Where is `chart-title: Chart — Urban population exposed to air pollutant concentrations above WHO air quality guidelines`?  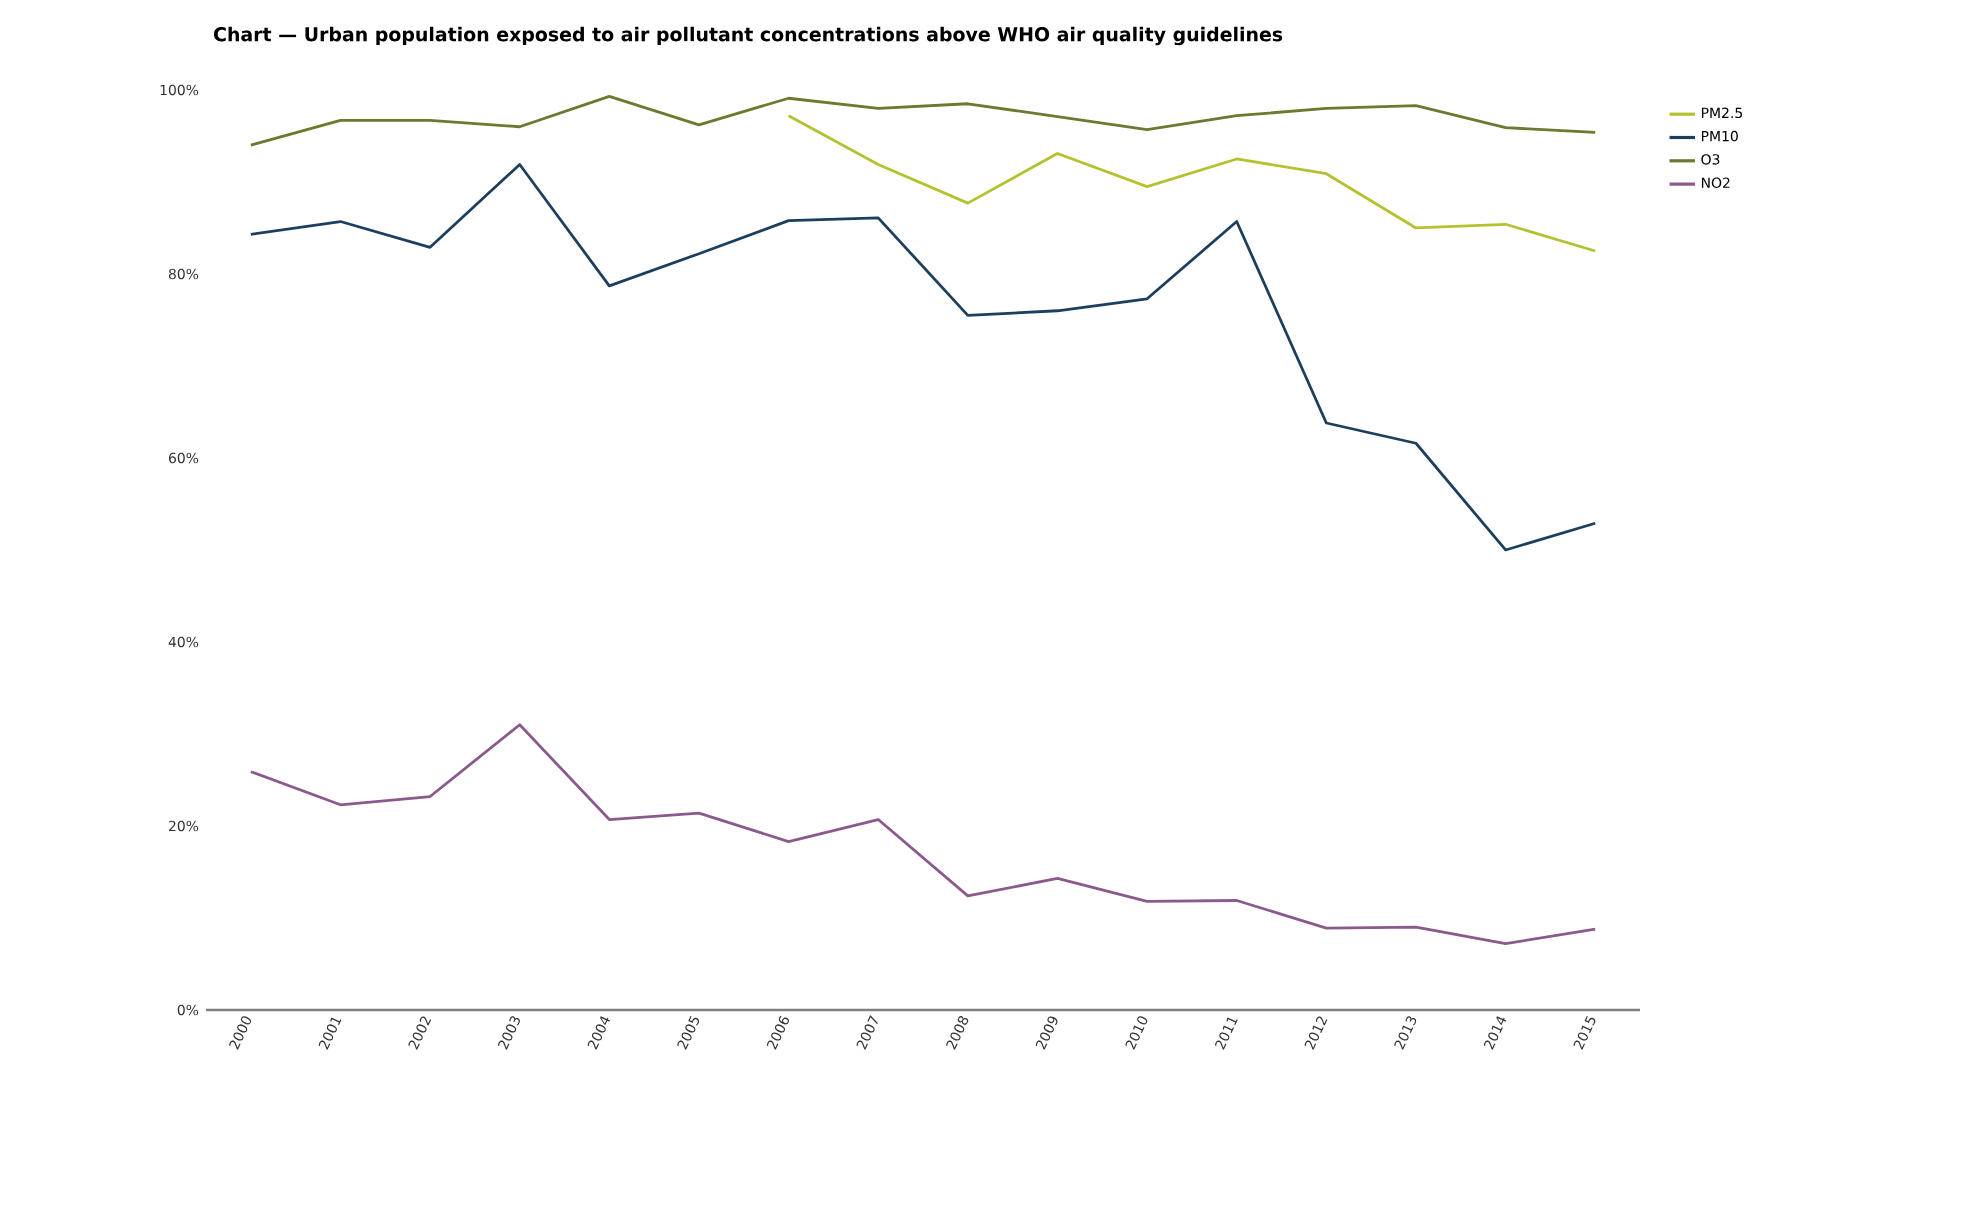 chart-title: Chart — Urban population exposed to air pollutant concentrations above WHO air quality guidelines is located at coordinates (748, 36).